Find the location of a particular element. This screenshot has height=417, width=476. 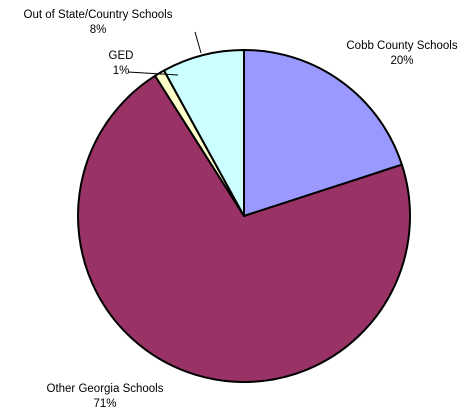

slice-label-name: GED is located at coordinates (121, 56).